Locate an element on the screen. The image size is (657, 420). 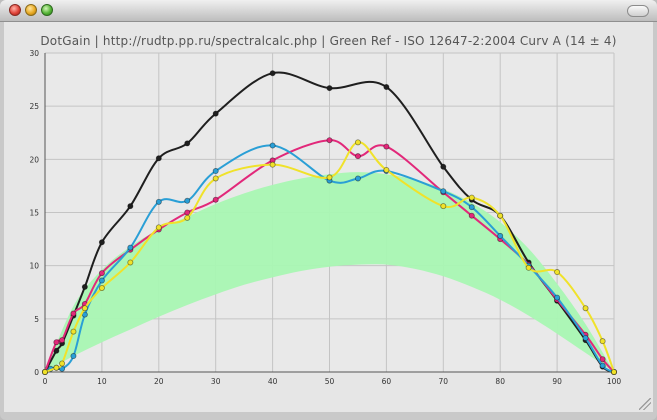
y-tick-label: 30 is located at coordinates (34, 53).